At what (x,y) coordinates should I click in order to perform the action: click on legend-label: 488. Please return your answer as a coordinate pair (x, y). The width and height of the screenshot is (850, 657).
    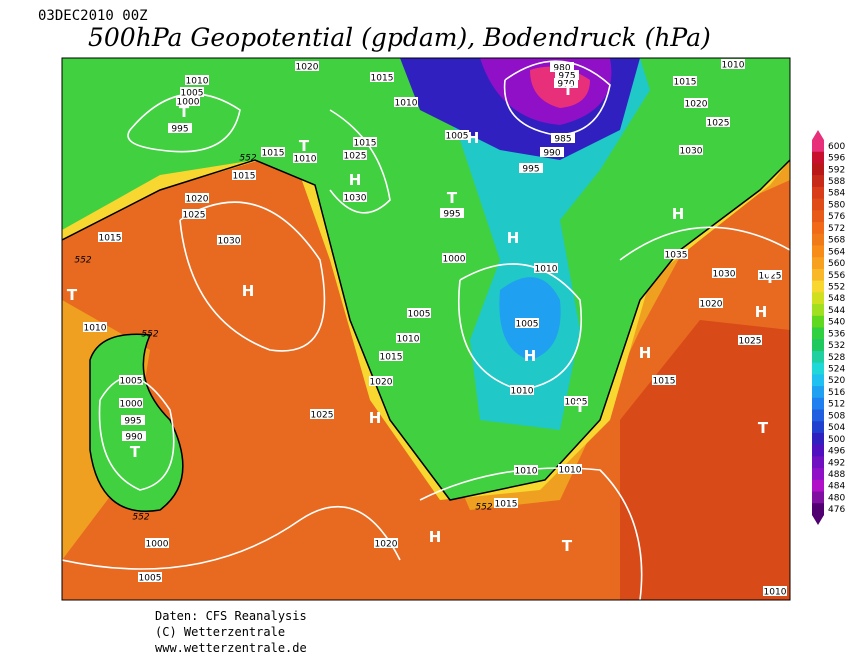
    Looking at the image, I should click on (836, 475).